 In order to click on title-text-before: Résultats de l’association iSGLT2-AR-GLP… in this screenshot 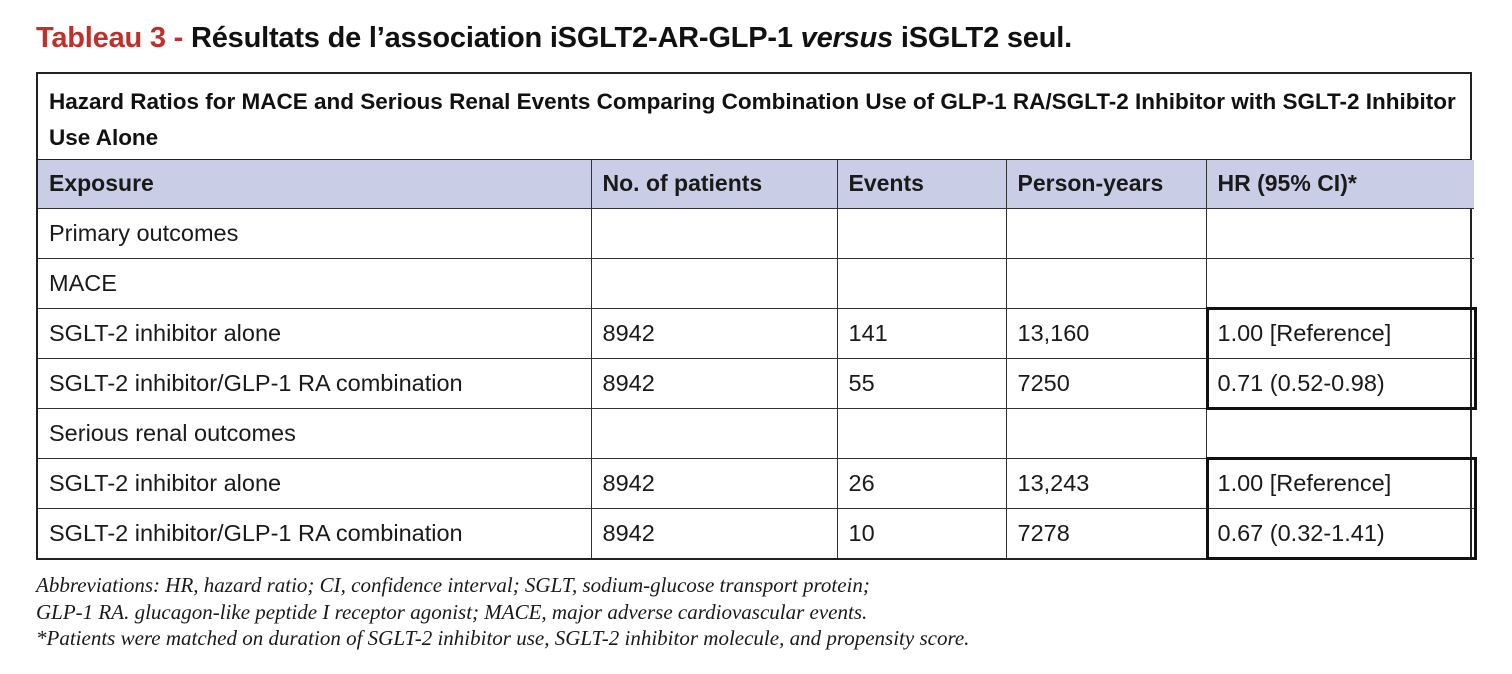, I will do `click(492, 38)`.